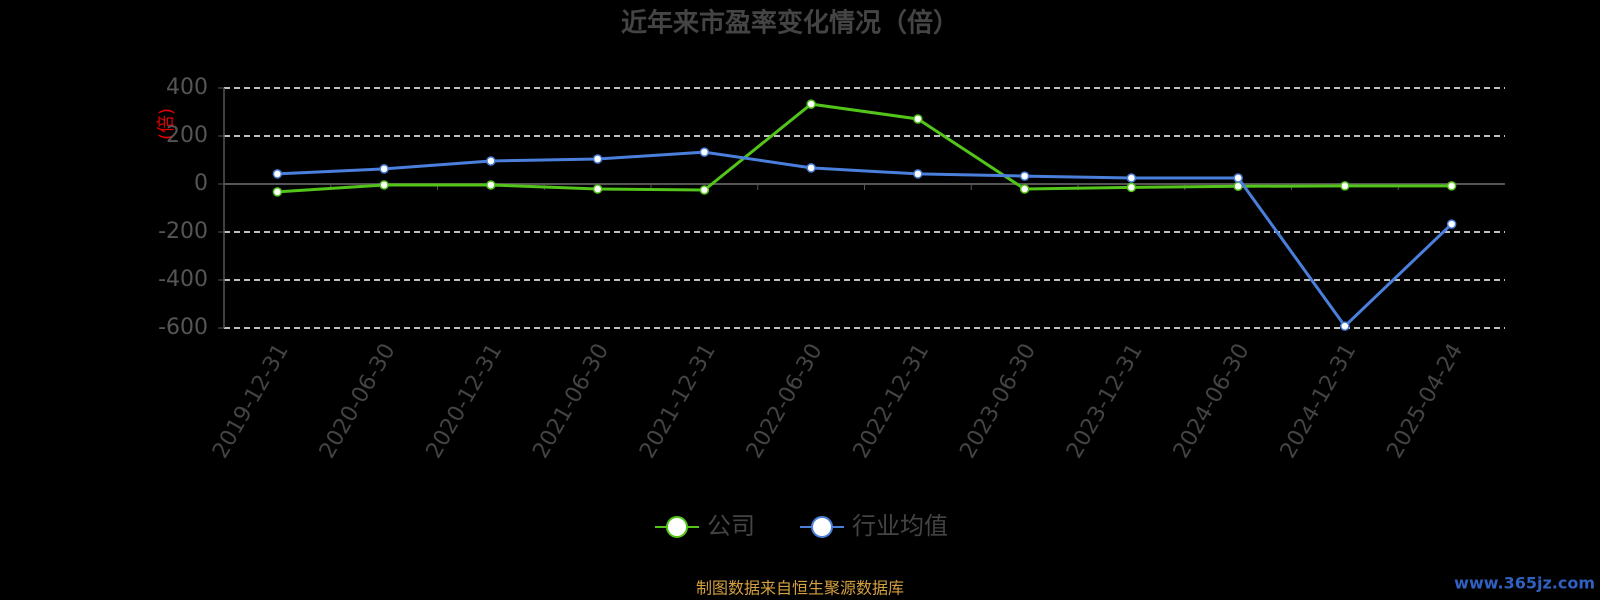 Image resolution: width=1600 pixels, height=600 pixels. Describe the element at coordinates (1524, 583) in the screenshot. I see `watermark: www.365jz.com` at that location.